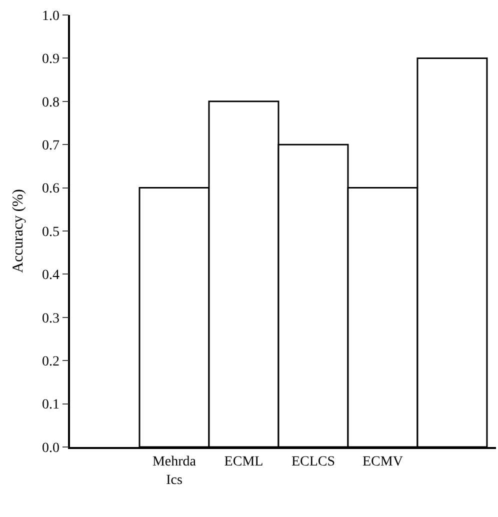  What do you see at coordinates (51, 318) in the screenshot?
I see `y-tick-label: 0.3` at bounding box center [51, 318].